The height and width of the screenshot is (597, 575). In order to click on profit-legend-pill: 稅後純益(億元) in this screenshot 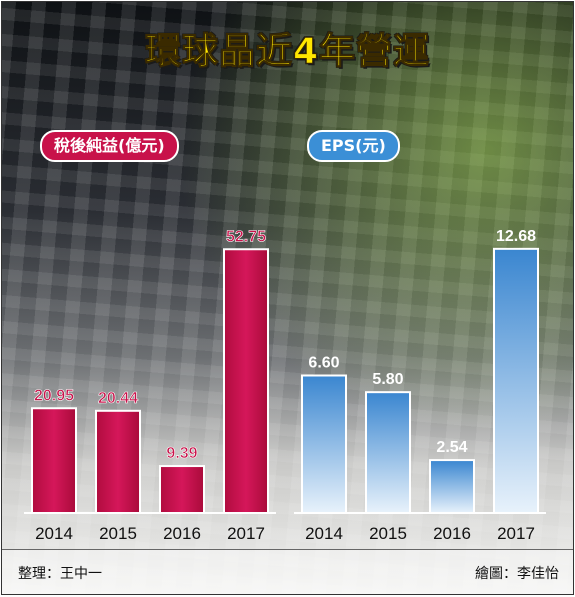, I will do `click(109, 146)`.